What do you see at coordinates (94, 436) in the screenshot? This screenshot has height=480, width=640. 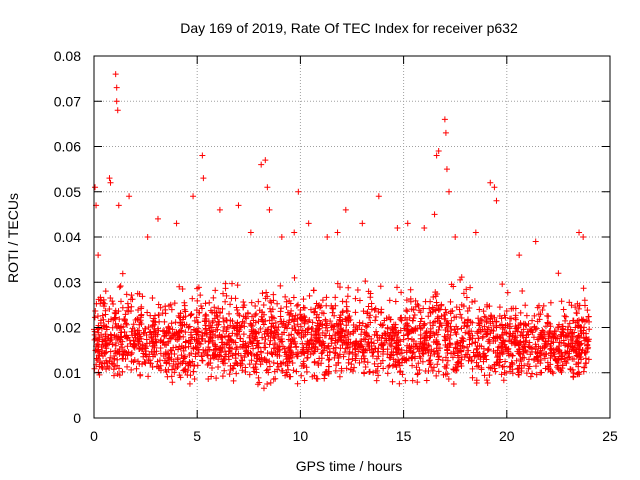 I see `x-tick-label: 0` at bounding box center [94, 436].